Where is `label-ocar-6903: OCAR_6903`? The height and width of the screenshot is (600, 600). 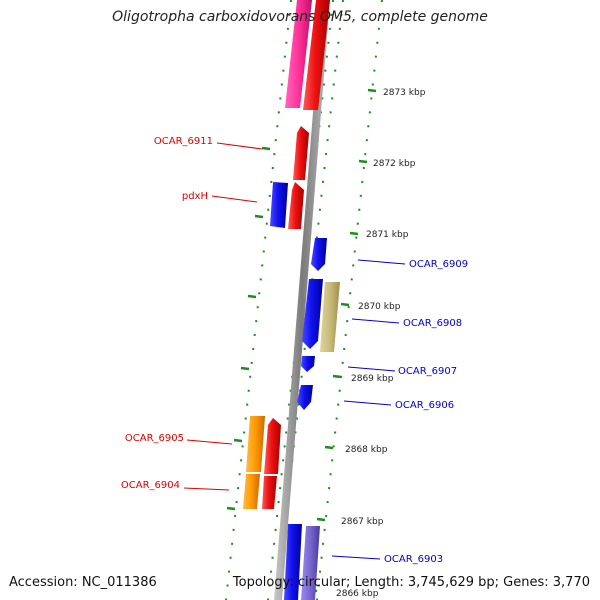 label-ocar-6903: OCAR_6903 is located at coordinates (413, 559).